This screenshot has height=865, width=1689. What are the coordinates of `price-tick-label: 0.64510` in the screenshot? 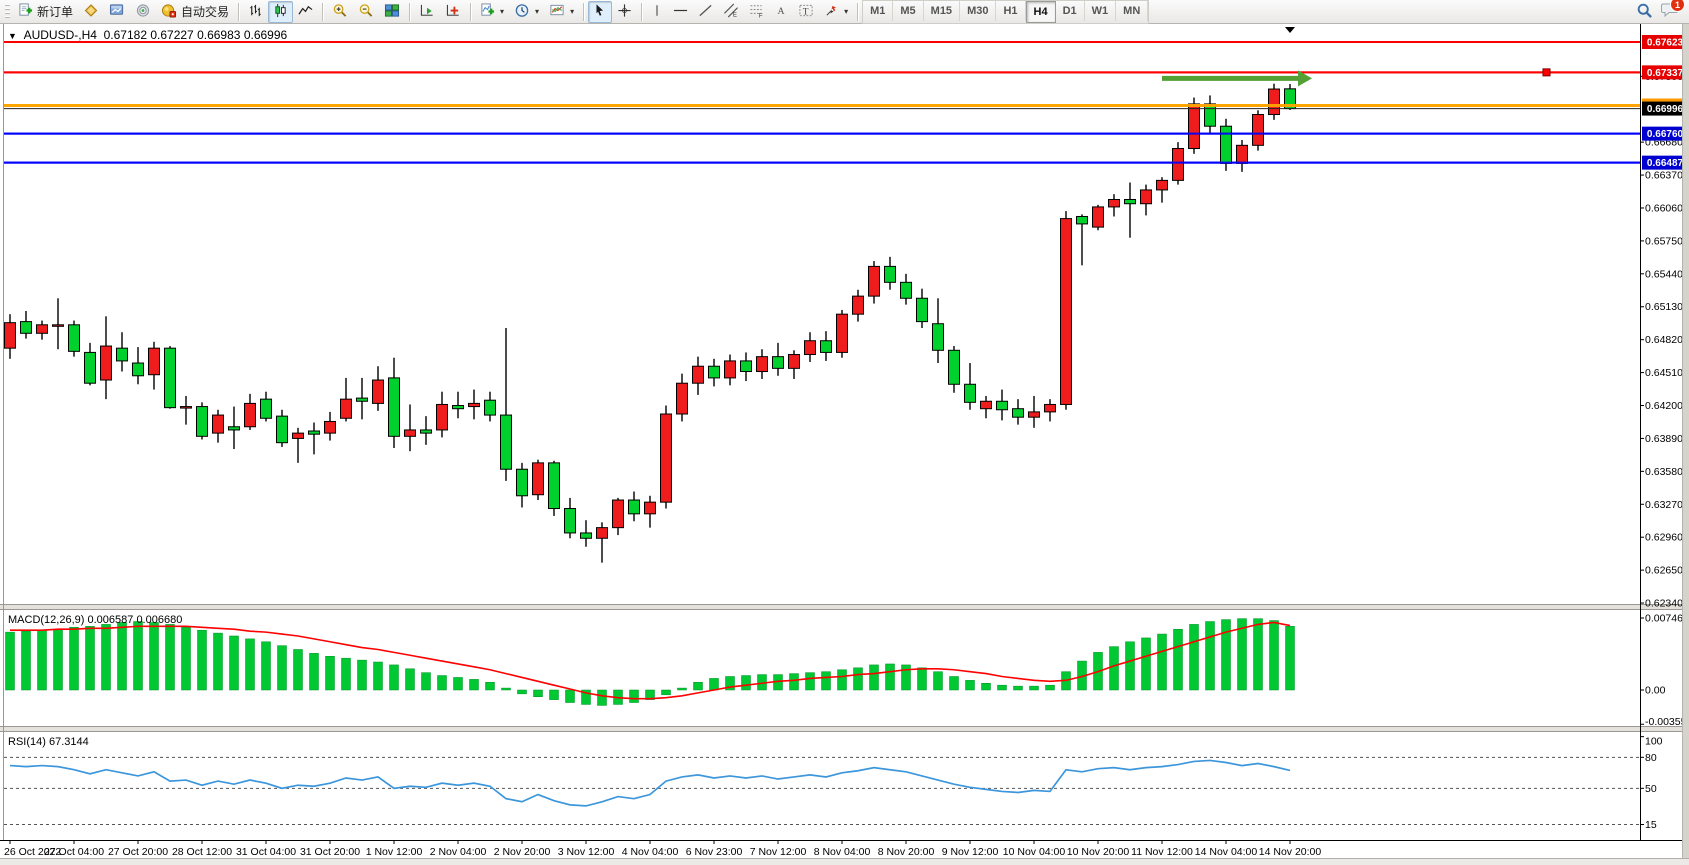 It's located at (1664, 373).